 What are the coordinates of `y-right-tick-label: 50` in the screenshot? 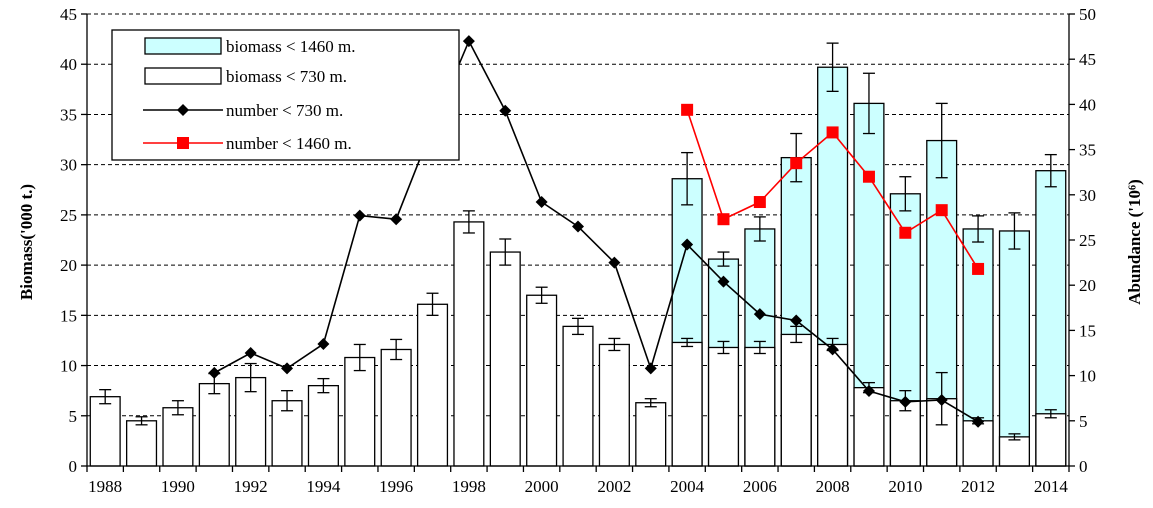 It's located at (1087, 14).